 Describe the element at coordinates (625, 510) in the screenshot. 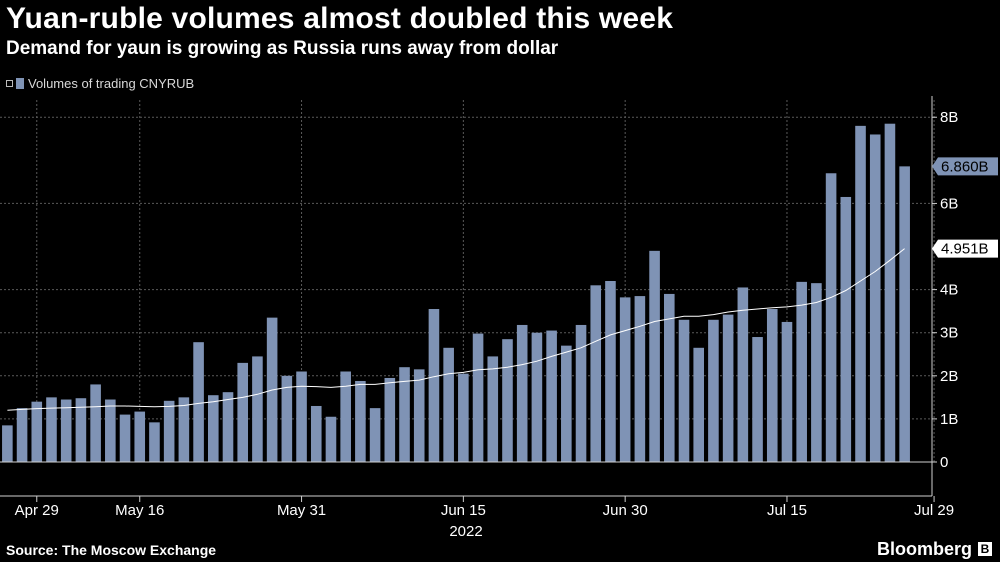

I see `x-tick-label: Jun 30` at that location.